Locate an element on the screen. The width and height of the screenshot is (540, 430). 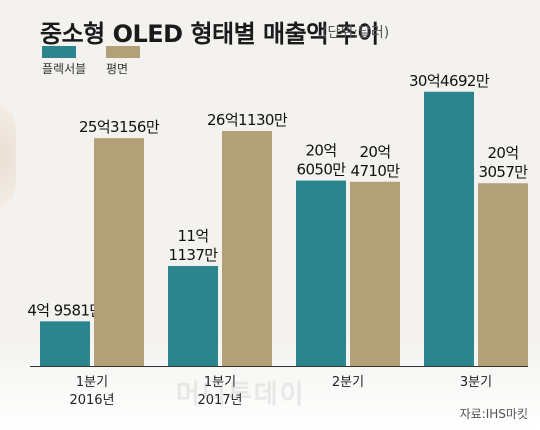
legend-swatch-flat is located at coordinates (123, 52).